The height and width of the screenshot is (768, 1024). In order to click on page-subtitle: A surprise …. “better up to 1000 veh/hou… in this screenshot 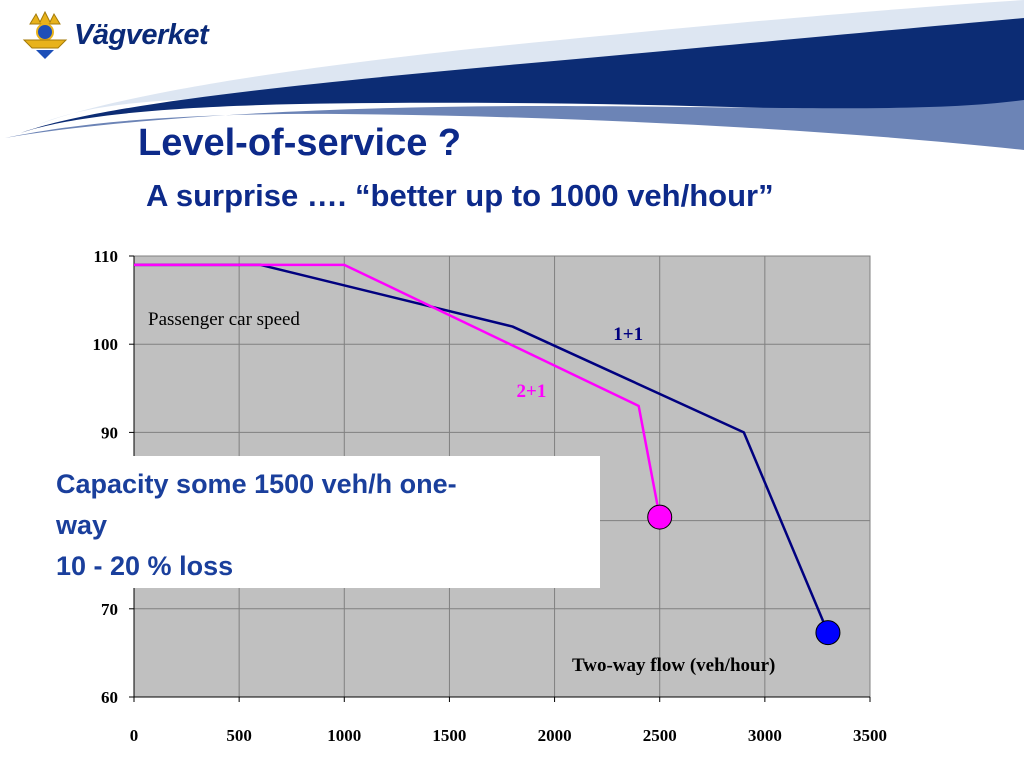, I will do `click(460, 195)`.